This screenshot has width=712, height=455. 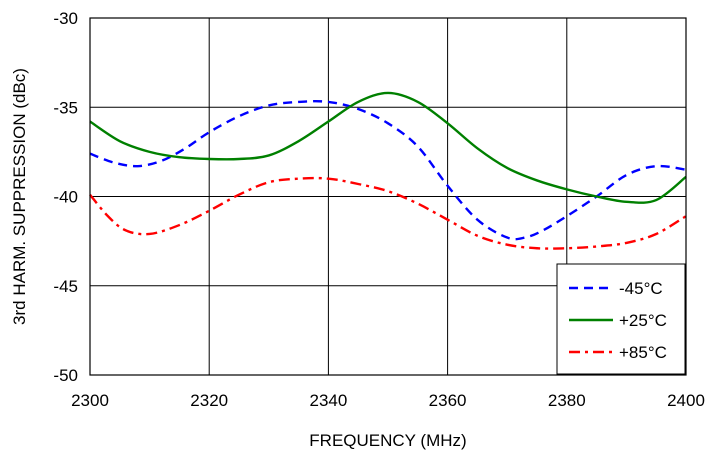 What do you see at coordinates (388, 213) in the screenshot?
I see `series-line` at bounding box center [388, 213].